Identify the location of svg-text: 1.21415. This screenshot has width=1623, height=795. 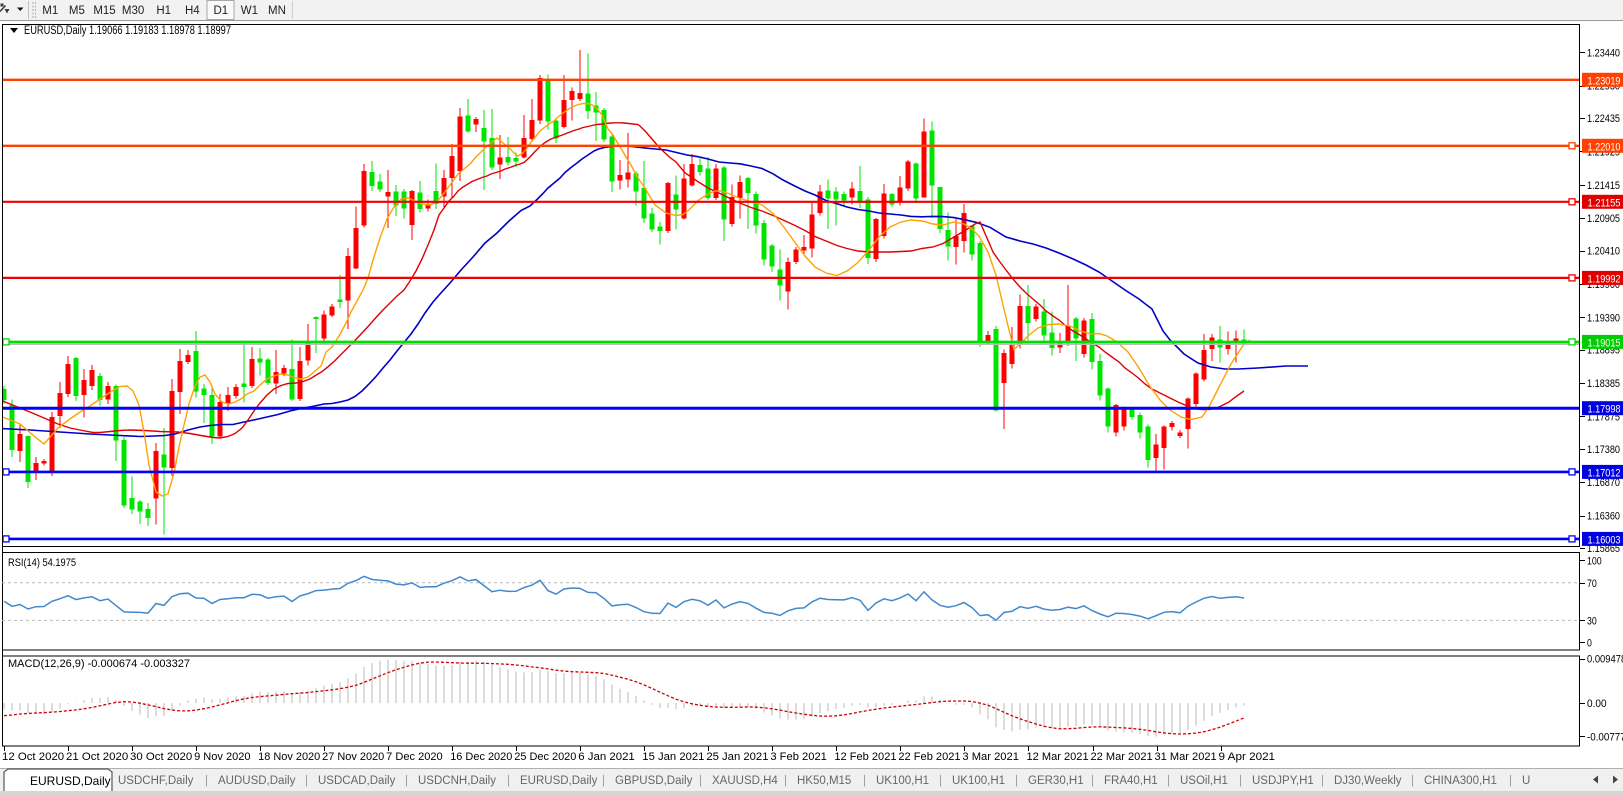
(1603, 186).